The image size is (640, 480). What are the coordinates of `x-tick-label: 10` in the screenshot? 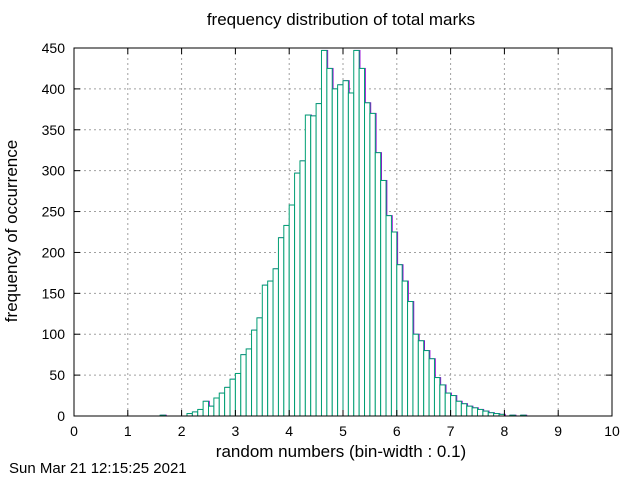 It's located at (612, 431).